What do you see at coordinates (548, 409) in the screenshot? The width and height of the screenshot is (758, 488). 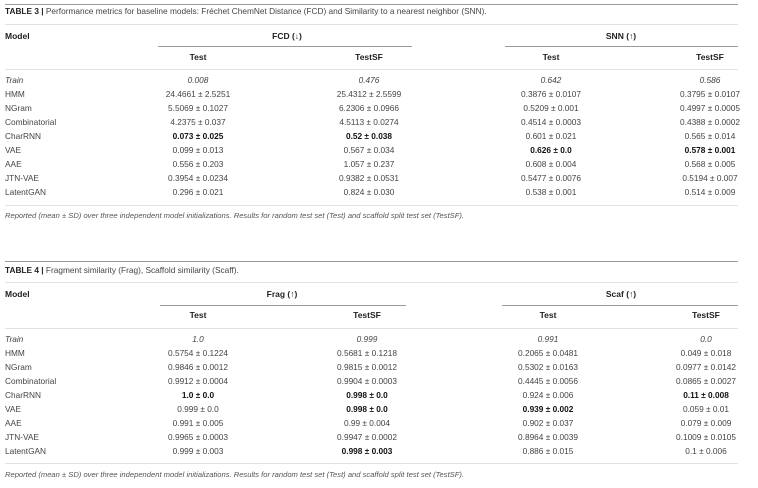 I see `table-cell: 0.939 ± 0.002` at bounding box center [548, 409].